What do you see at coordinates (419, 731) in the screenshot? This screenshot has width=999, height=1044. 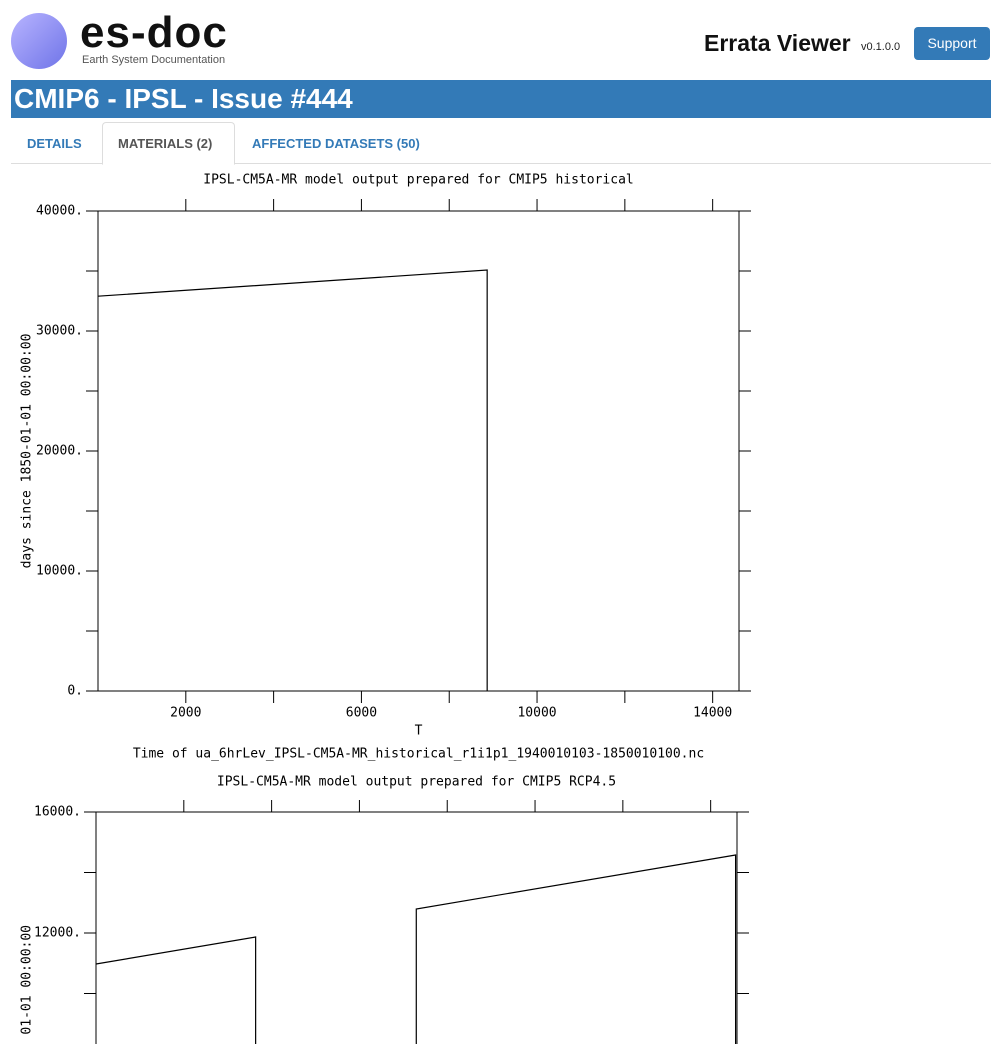 I see `x-axis-label: T` at bounding box center [419, 731].